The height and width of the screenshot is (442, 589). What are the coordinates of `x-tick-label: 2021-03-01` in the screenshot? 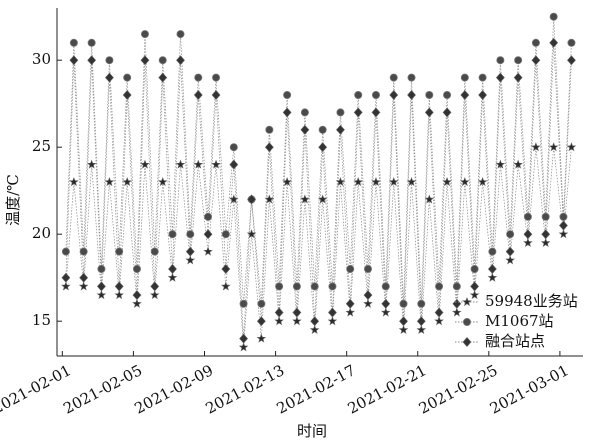 It's located at (529, 389).